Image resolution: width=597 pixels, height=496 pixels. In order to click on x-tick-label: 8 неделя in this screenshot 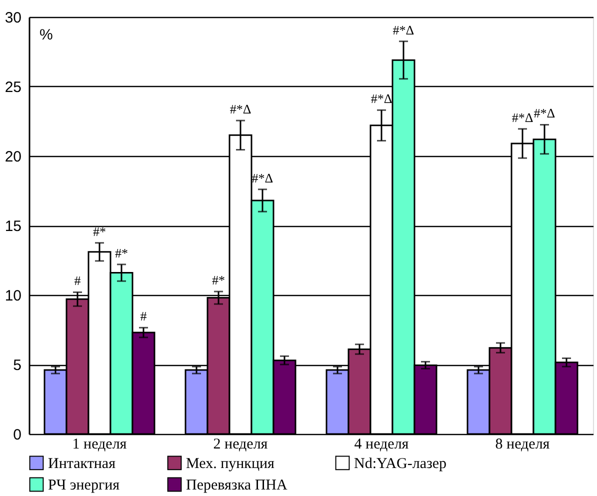, I will do `click(522, 444)`.